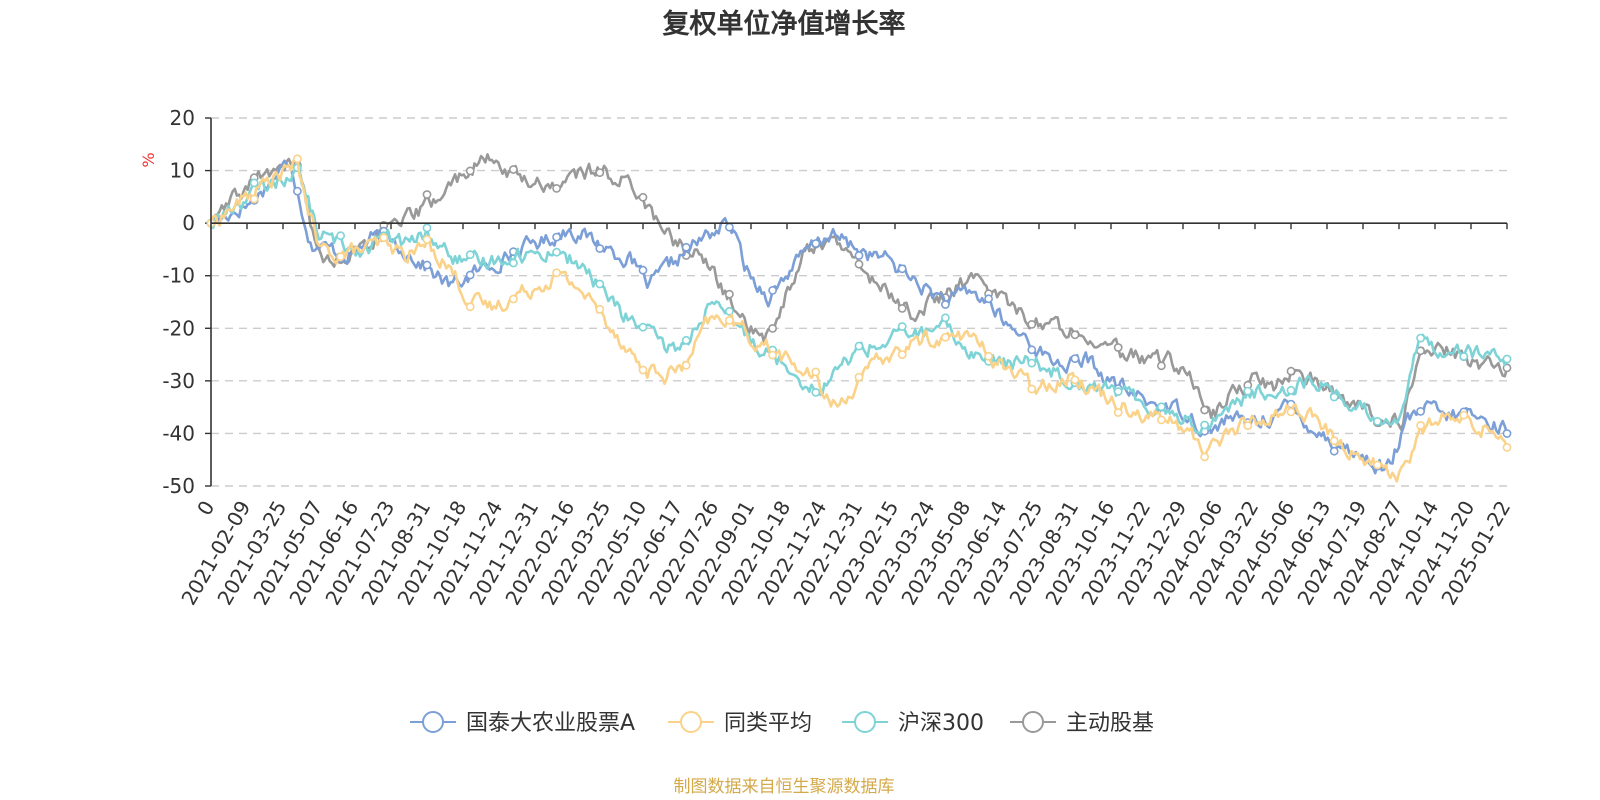 This screenshot has width=1600, height=800. What do you see at coordinates (1110, 723) in the screenshot?
I see `legend-label: 主动股基` at bounding box center [1110, 723].